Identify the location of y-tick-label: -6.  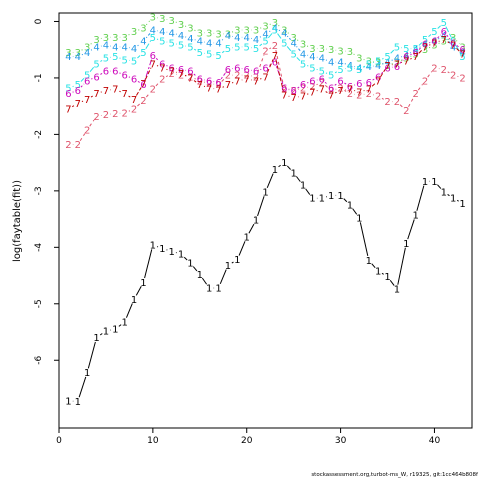
(39, 359).